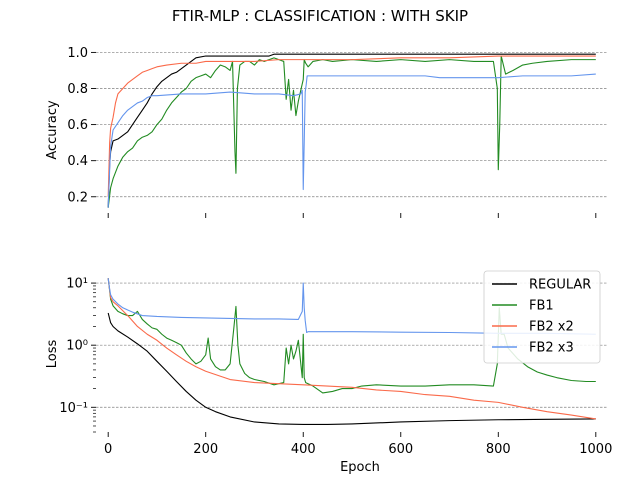 This screenshot has height=480, width=640. Describe the element at coordinates (320, 16) in the screenshot. I see `chart-title: FTIR-MLP : CLASSIFICATION : WITH SKIP` at that location.